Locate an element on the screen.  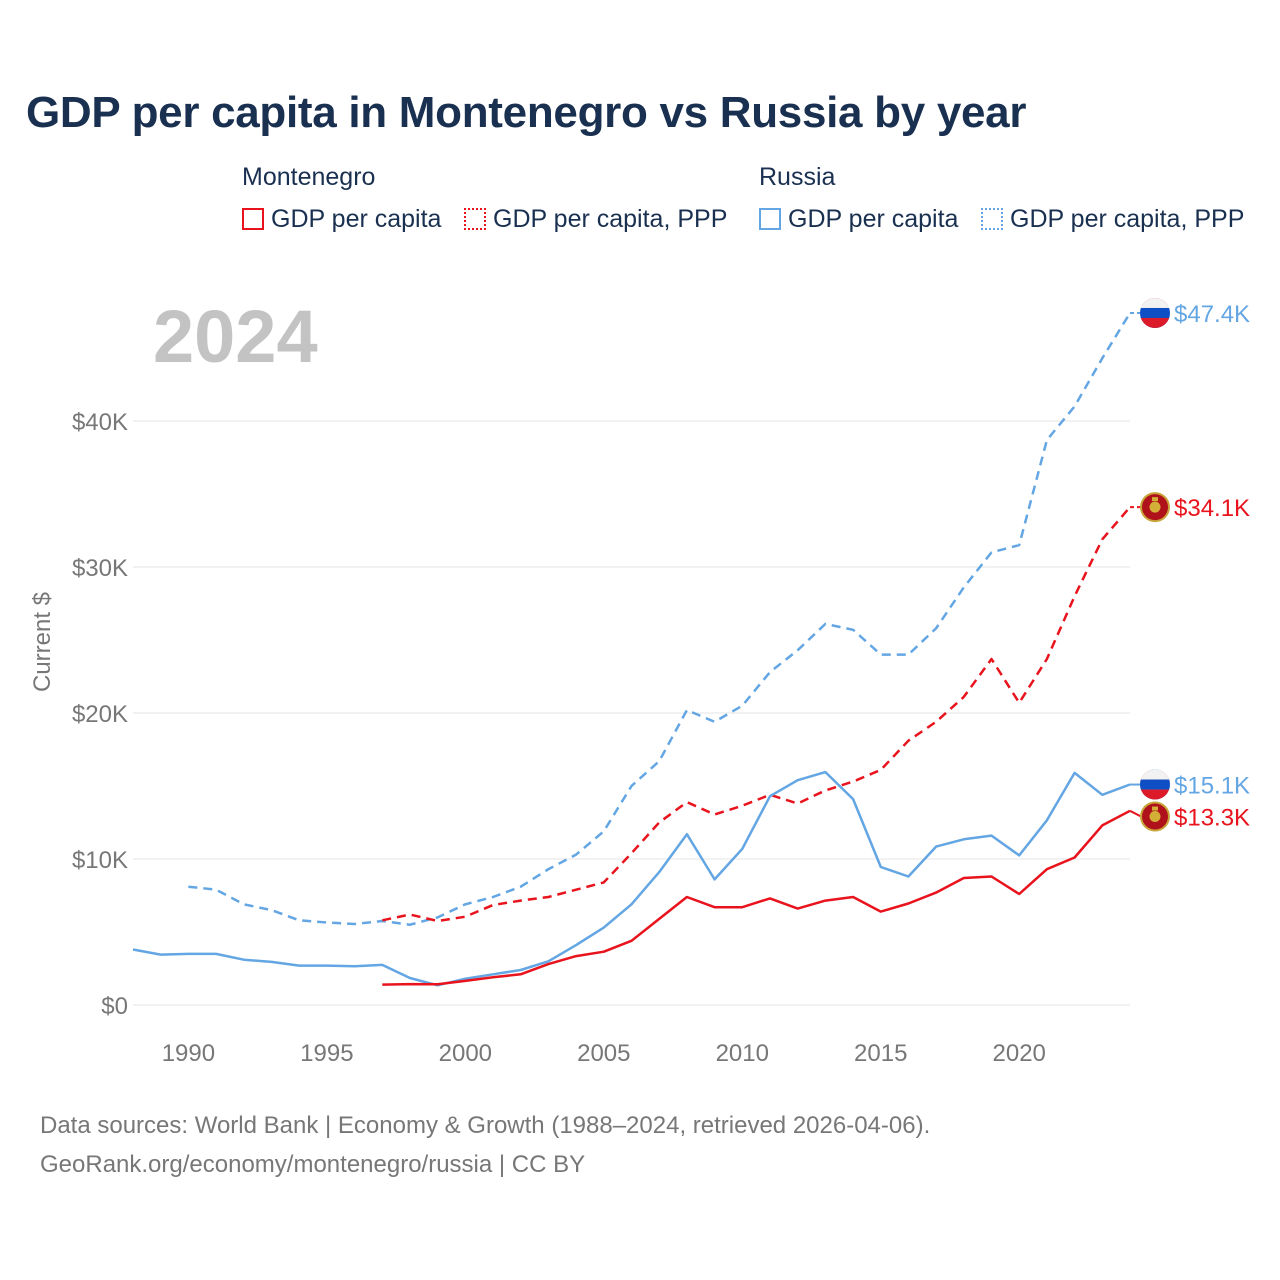
legend-group-russia: Russia is located at coordinates (797, 177).